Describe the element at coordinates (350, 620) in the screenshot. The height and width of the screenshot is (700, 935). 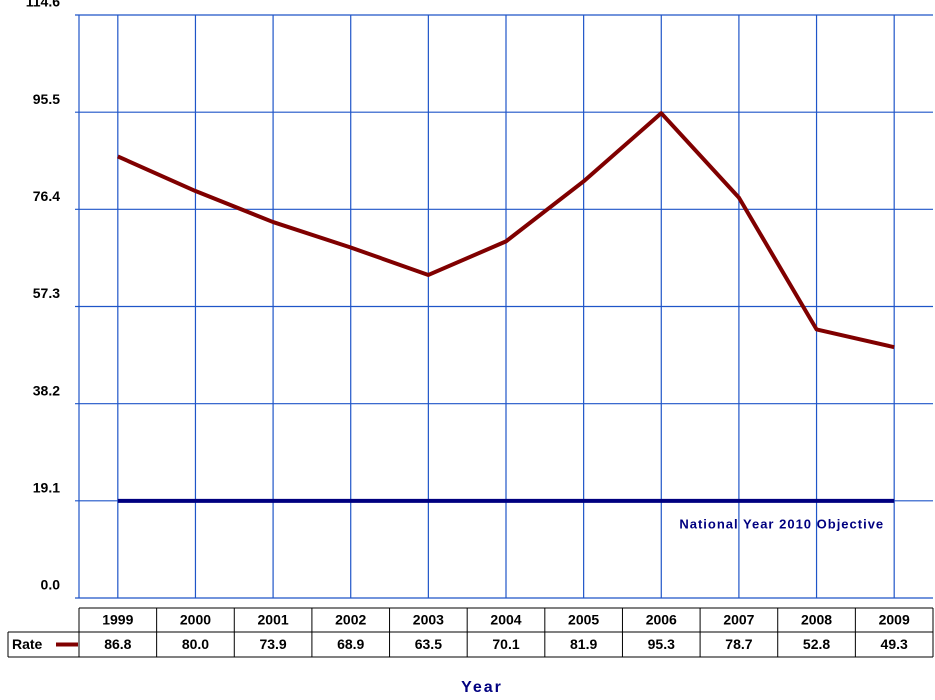
I see `x-tick-label: 2002` at that location.